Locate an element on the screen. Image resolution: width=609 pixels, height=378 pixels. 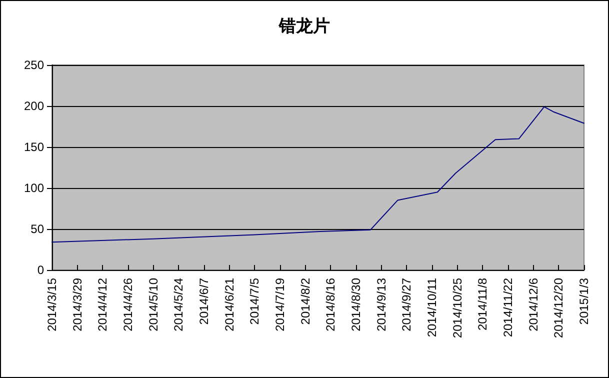
x-tick-label: 2014/6/21 is located at coordinates (229, 305).